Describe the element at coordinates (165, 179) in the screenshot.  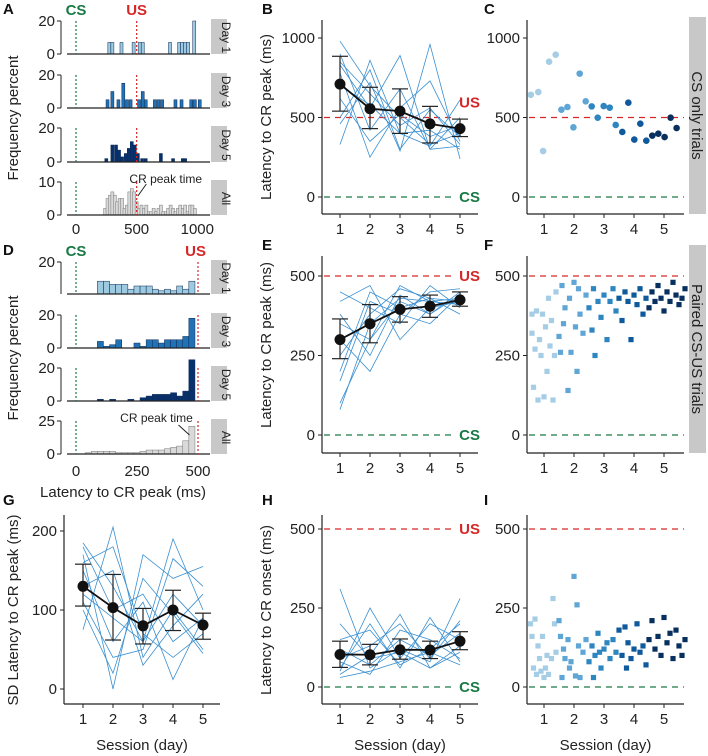
I see `cr-peak-annotation: CR peak time` at that location.